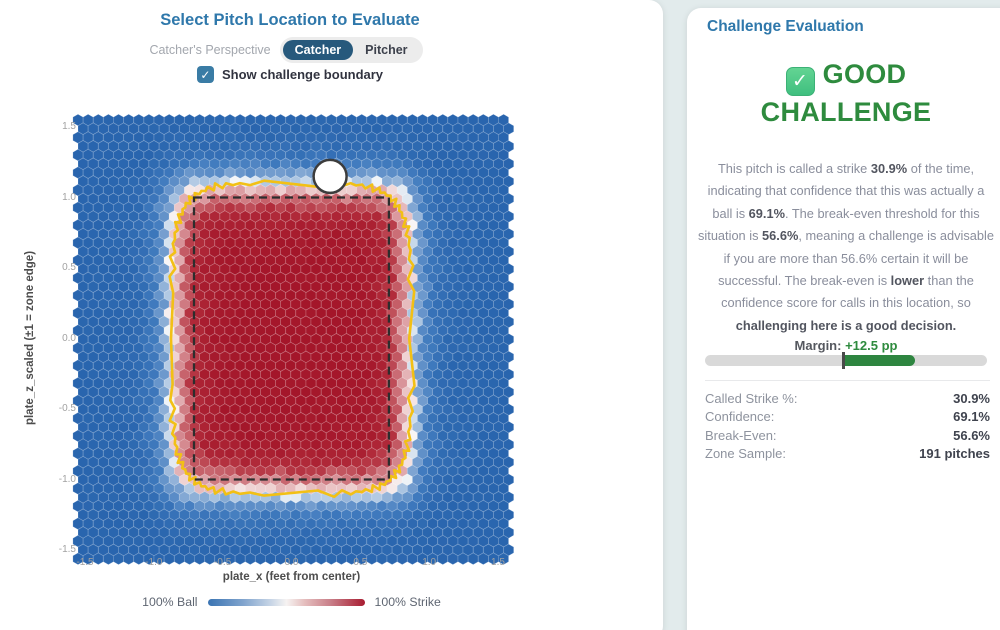 This screenshot has width=1000, height=630. Describe the element at coordinates (907, 281) in the screenshot. I see `explanation-segment: lower` at that location.